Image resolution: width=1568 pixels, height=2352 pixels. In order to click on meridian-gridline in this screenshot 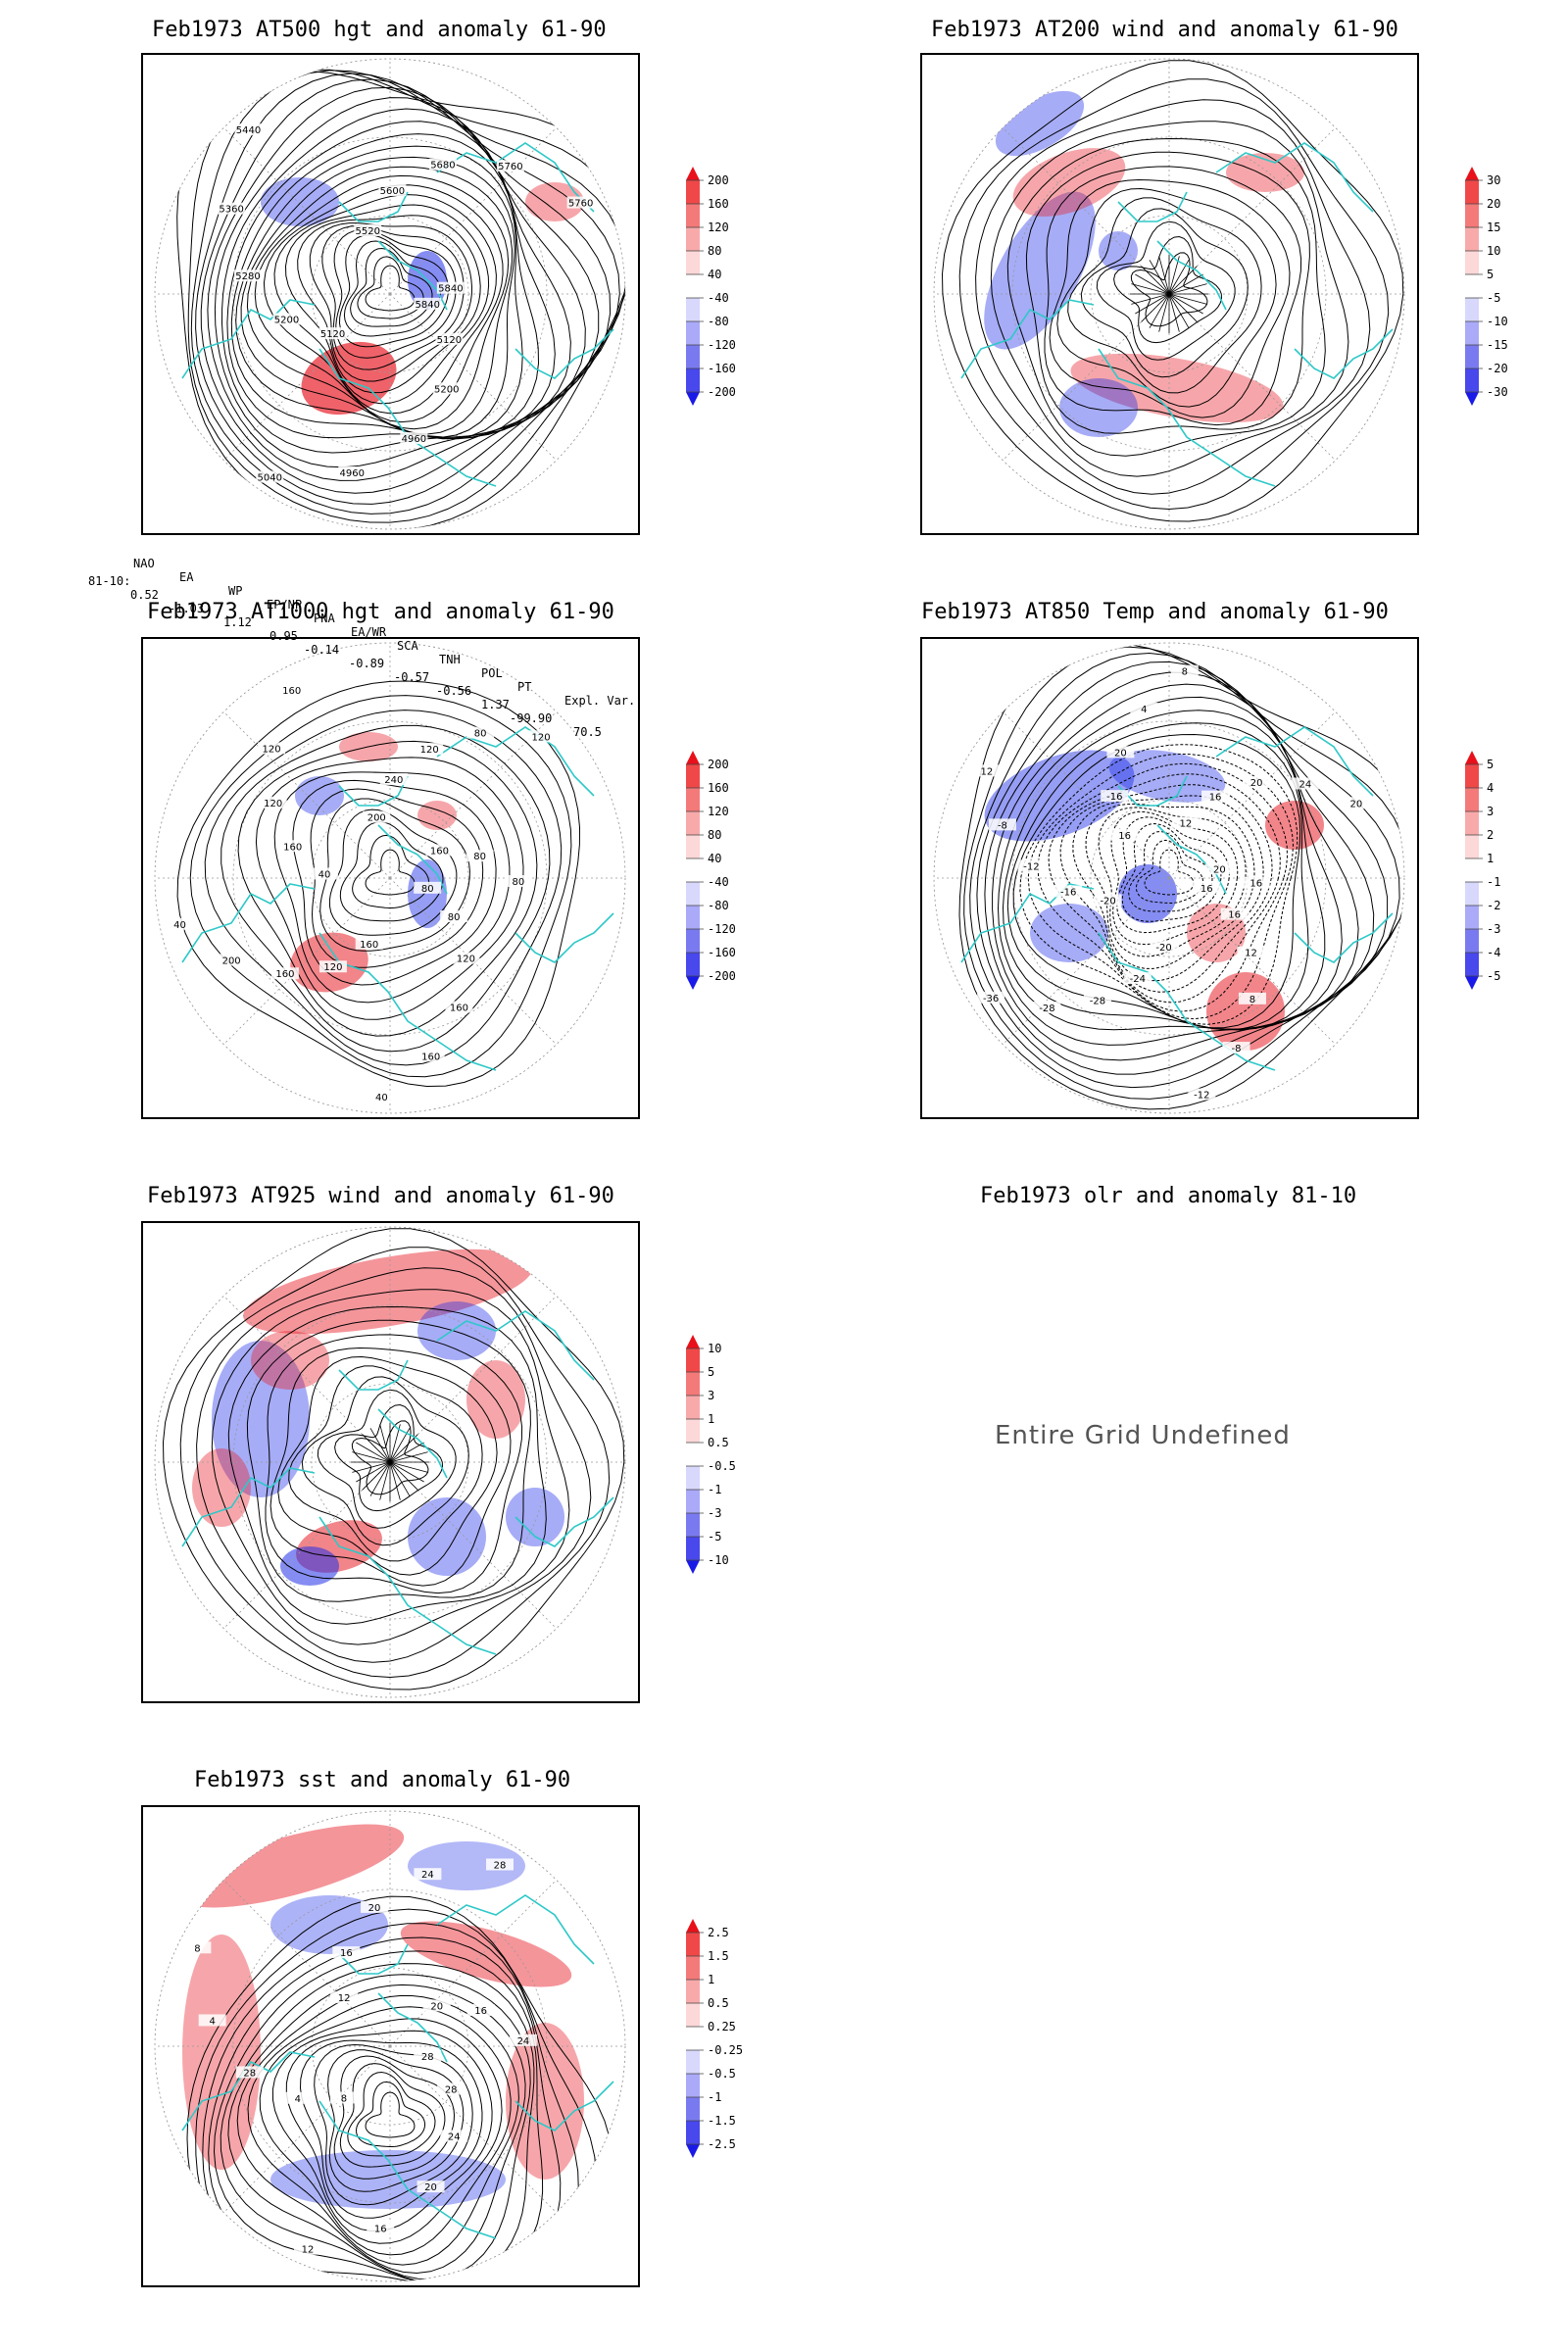, I will do `click(307, 377)`.